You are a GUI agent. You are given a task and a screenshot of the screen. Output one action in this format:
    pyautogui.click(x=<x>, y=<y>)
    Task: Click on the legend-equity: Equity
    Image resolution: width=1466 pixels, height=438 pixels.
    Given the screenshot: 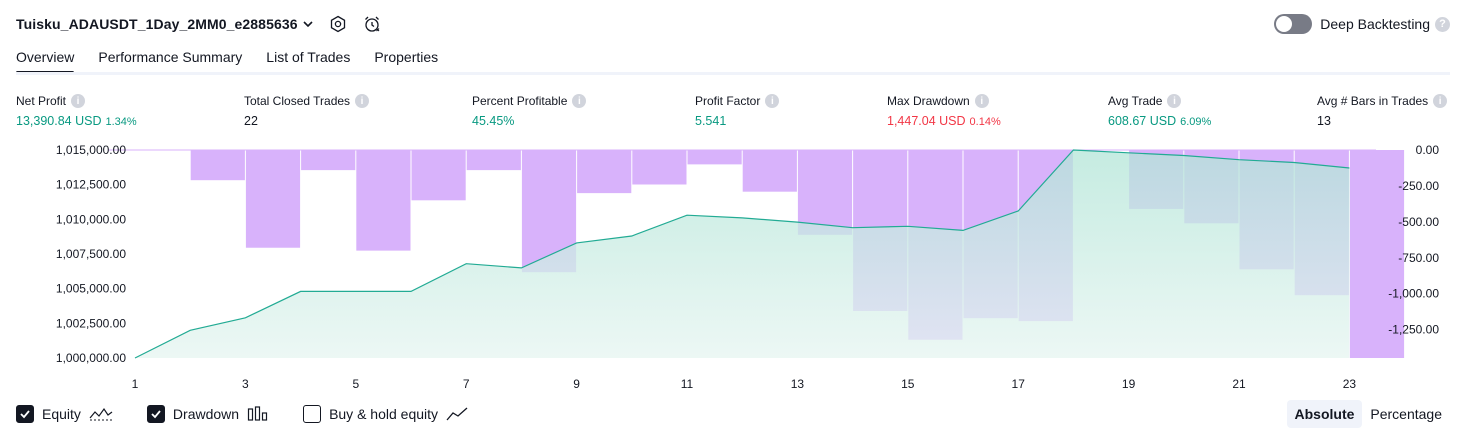 What is the action you would take?
    pyautogui.click(x=64, y=414)
    